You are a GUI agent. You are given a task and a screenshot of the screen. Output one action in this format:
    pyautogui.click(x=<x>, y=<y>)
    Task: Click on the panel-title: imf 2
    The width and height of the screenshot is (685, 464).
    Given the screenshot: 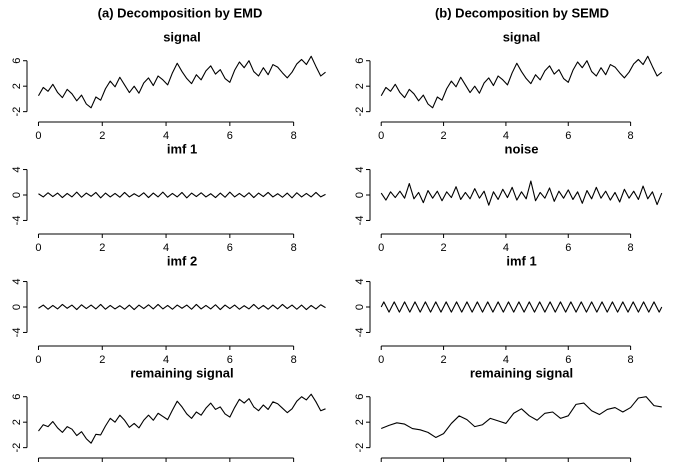 What is the action you would take?
    pyautogui.click(x=182, y=260)
    